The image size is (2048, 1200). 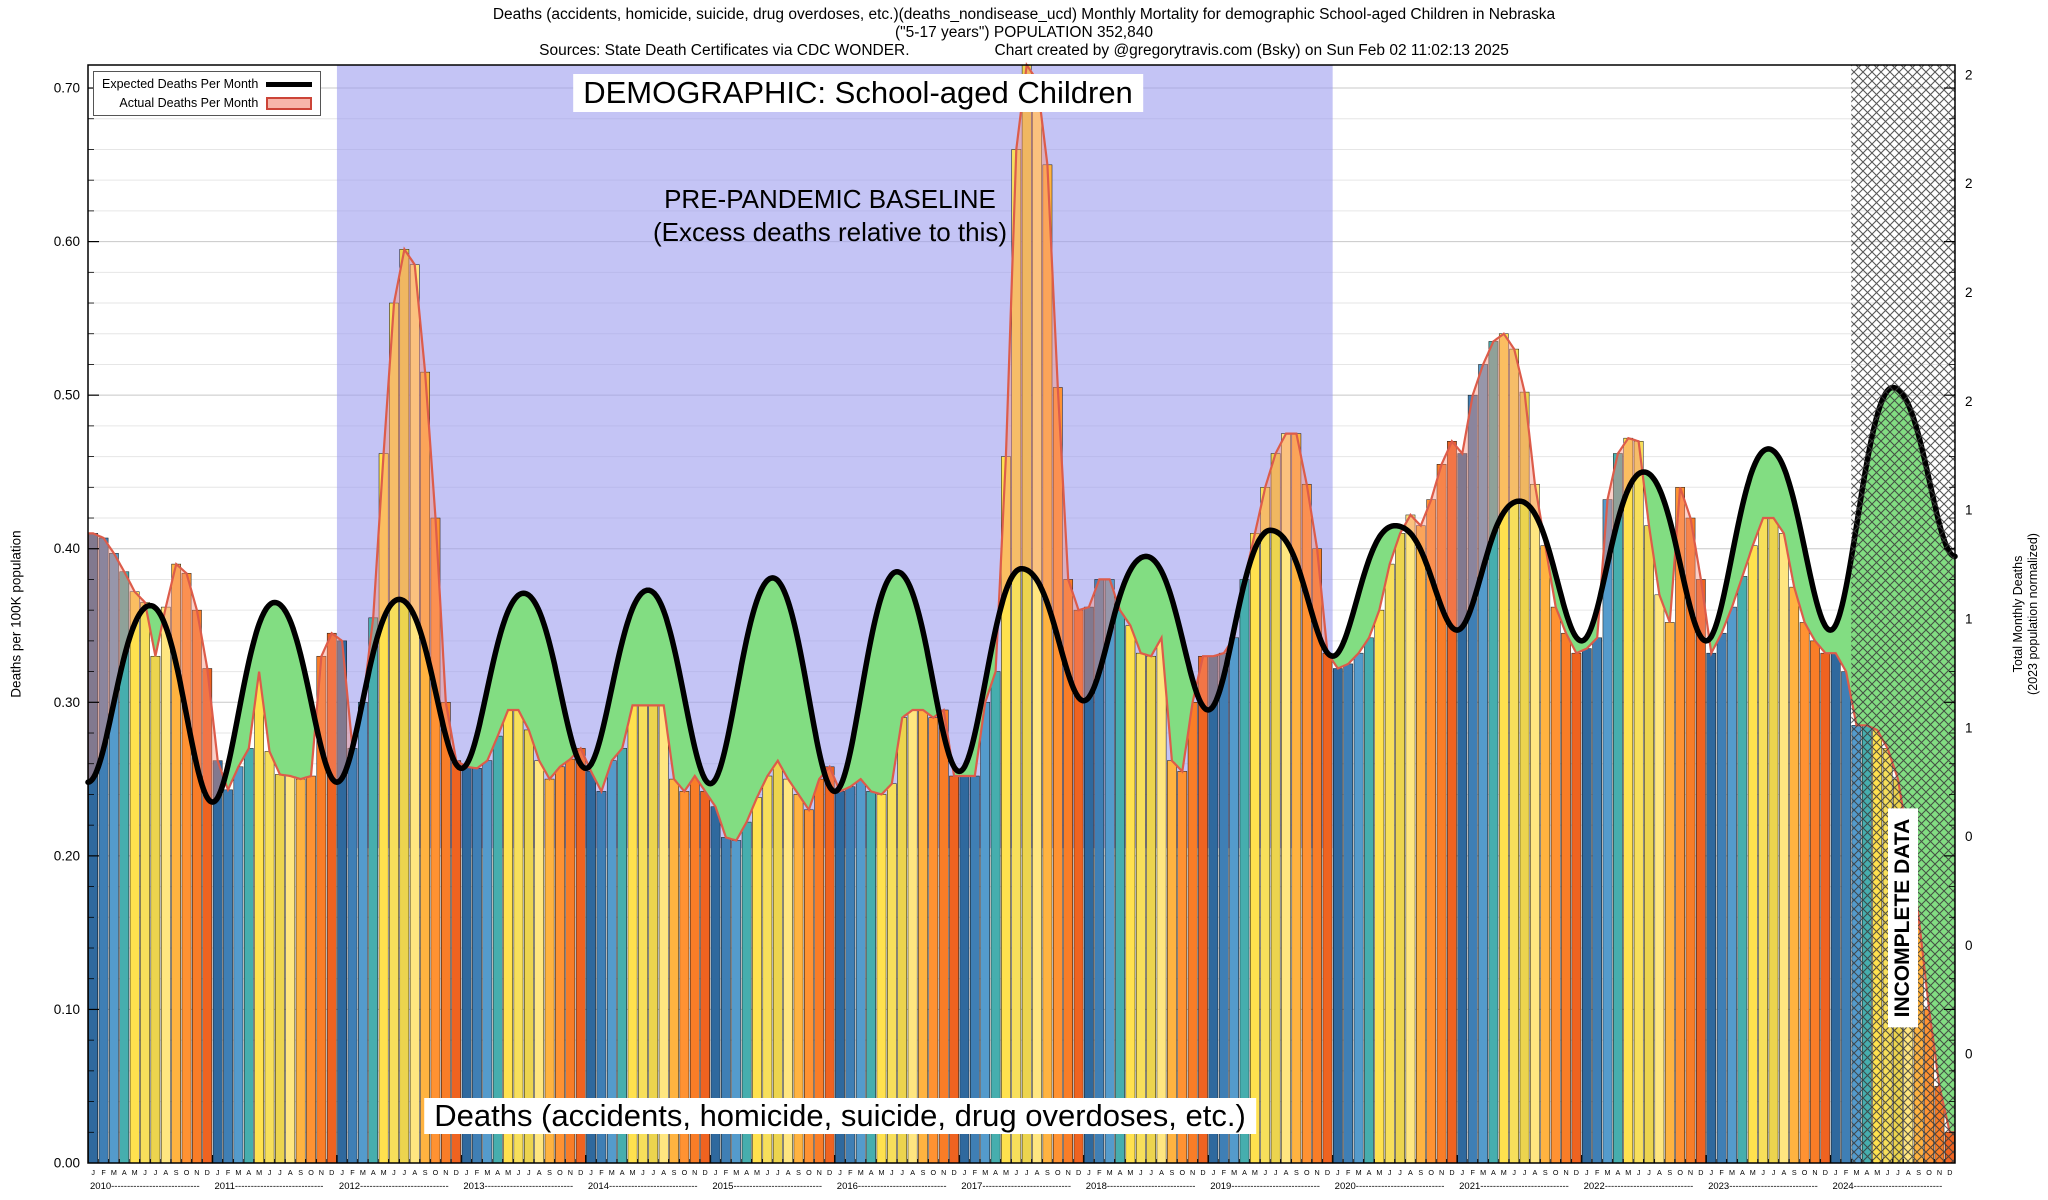 What do you see at coordinates (67, 702) in the screenshot?
I see `svg-text: 0.30` at bounding box center [67, 702].